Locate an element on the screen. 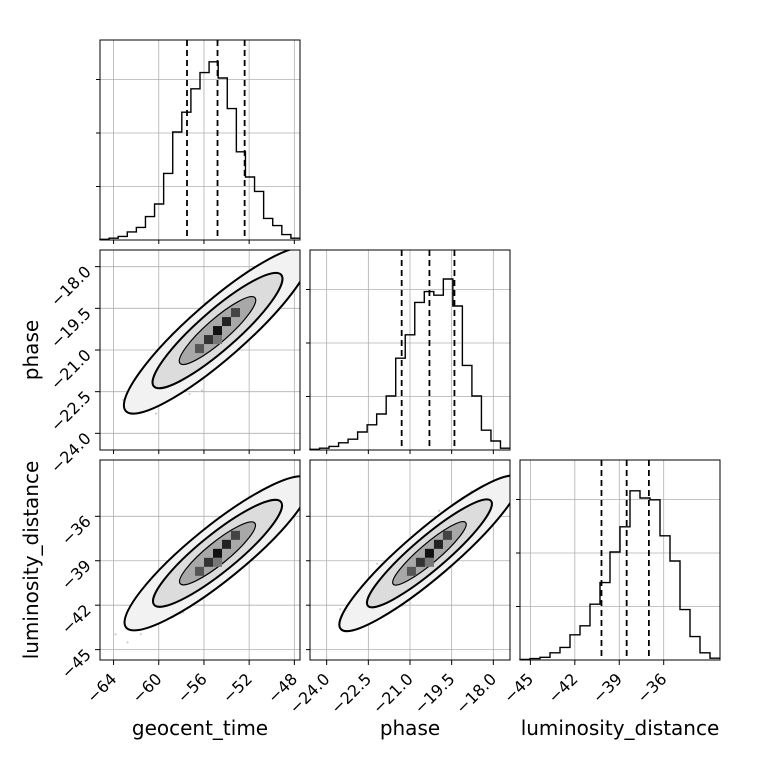 Image resolution: width=760 pixels, height=765 pixels. x-tick-label: −19.5 is located at coordinates (434, 693).